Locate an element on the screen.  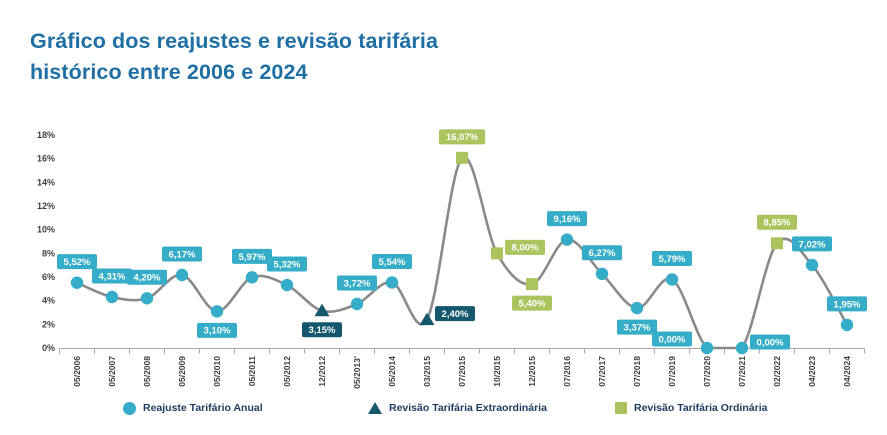
svg-text: 4,31% is located at coordinates (112, 276).